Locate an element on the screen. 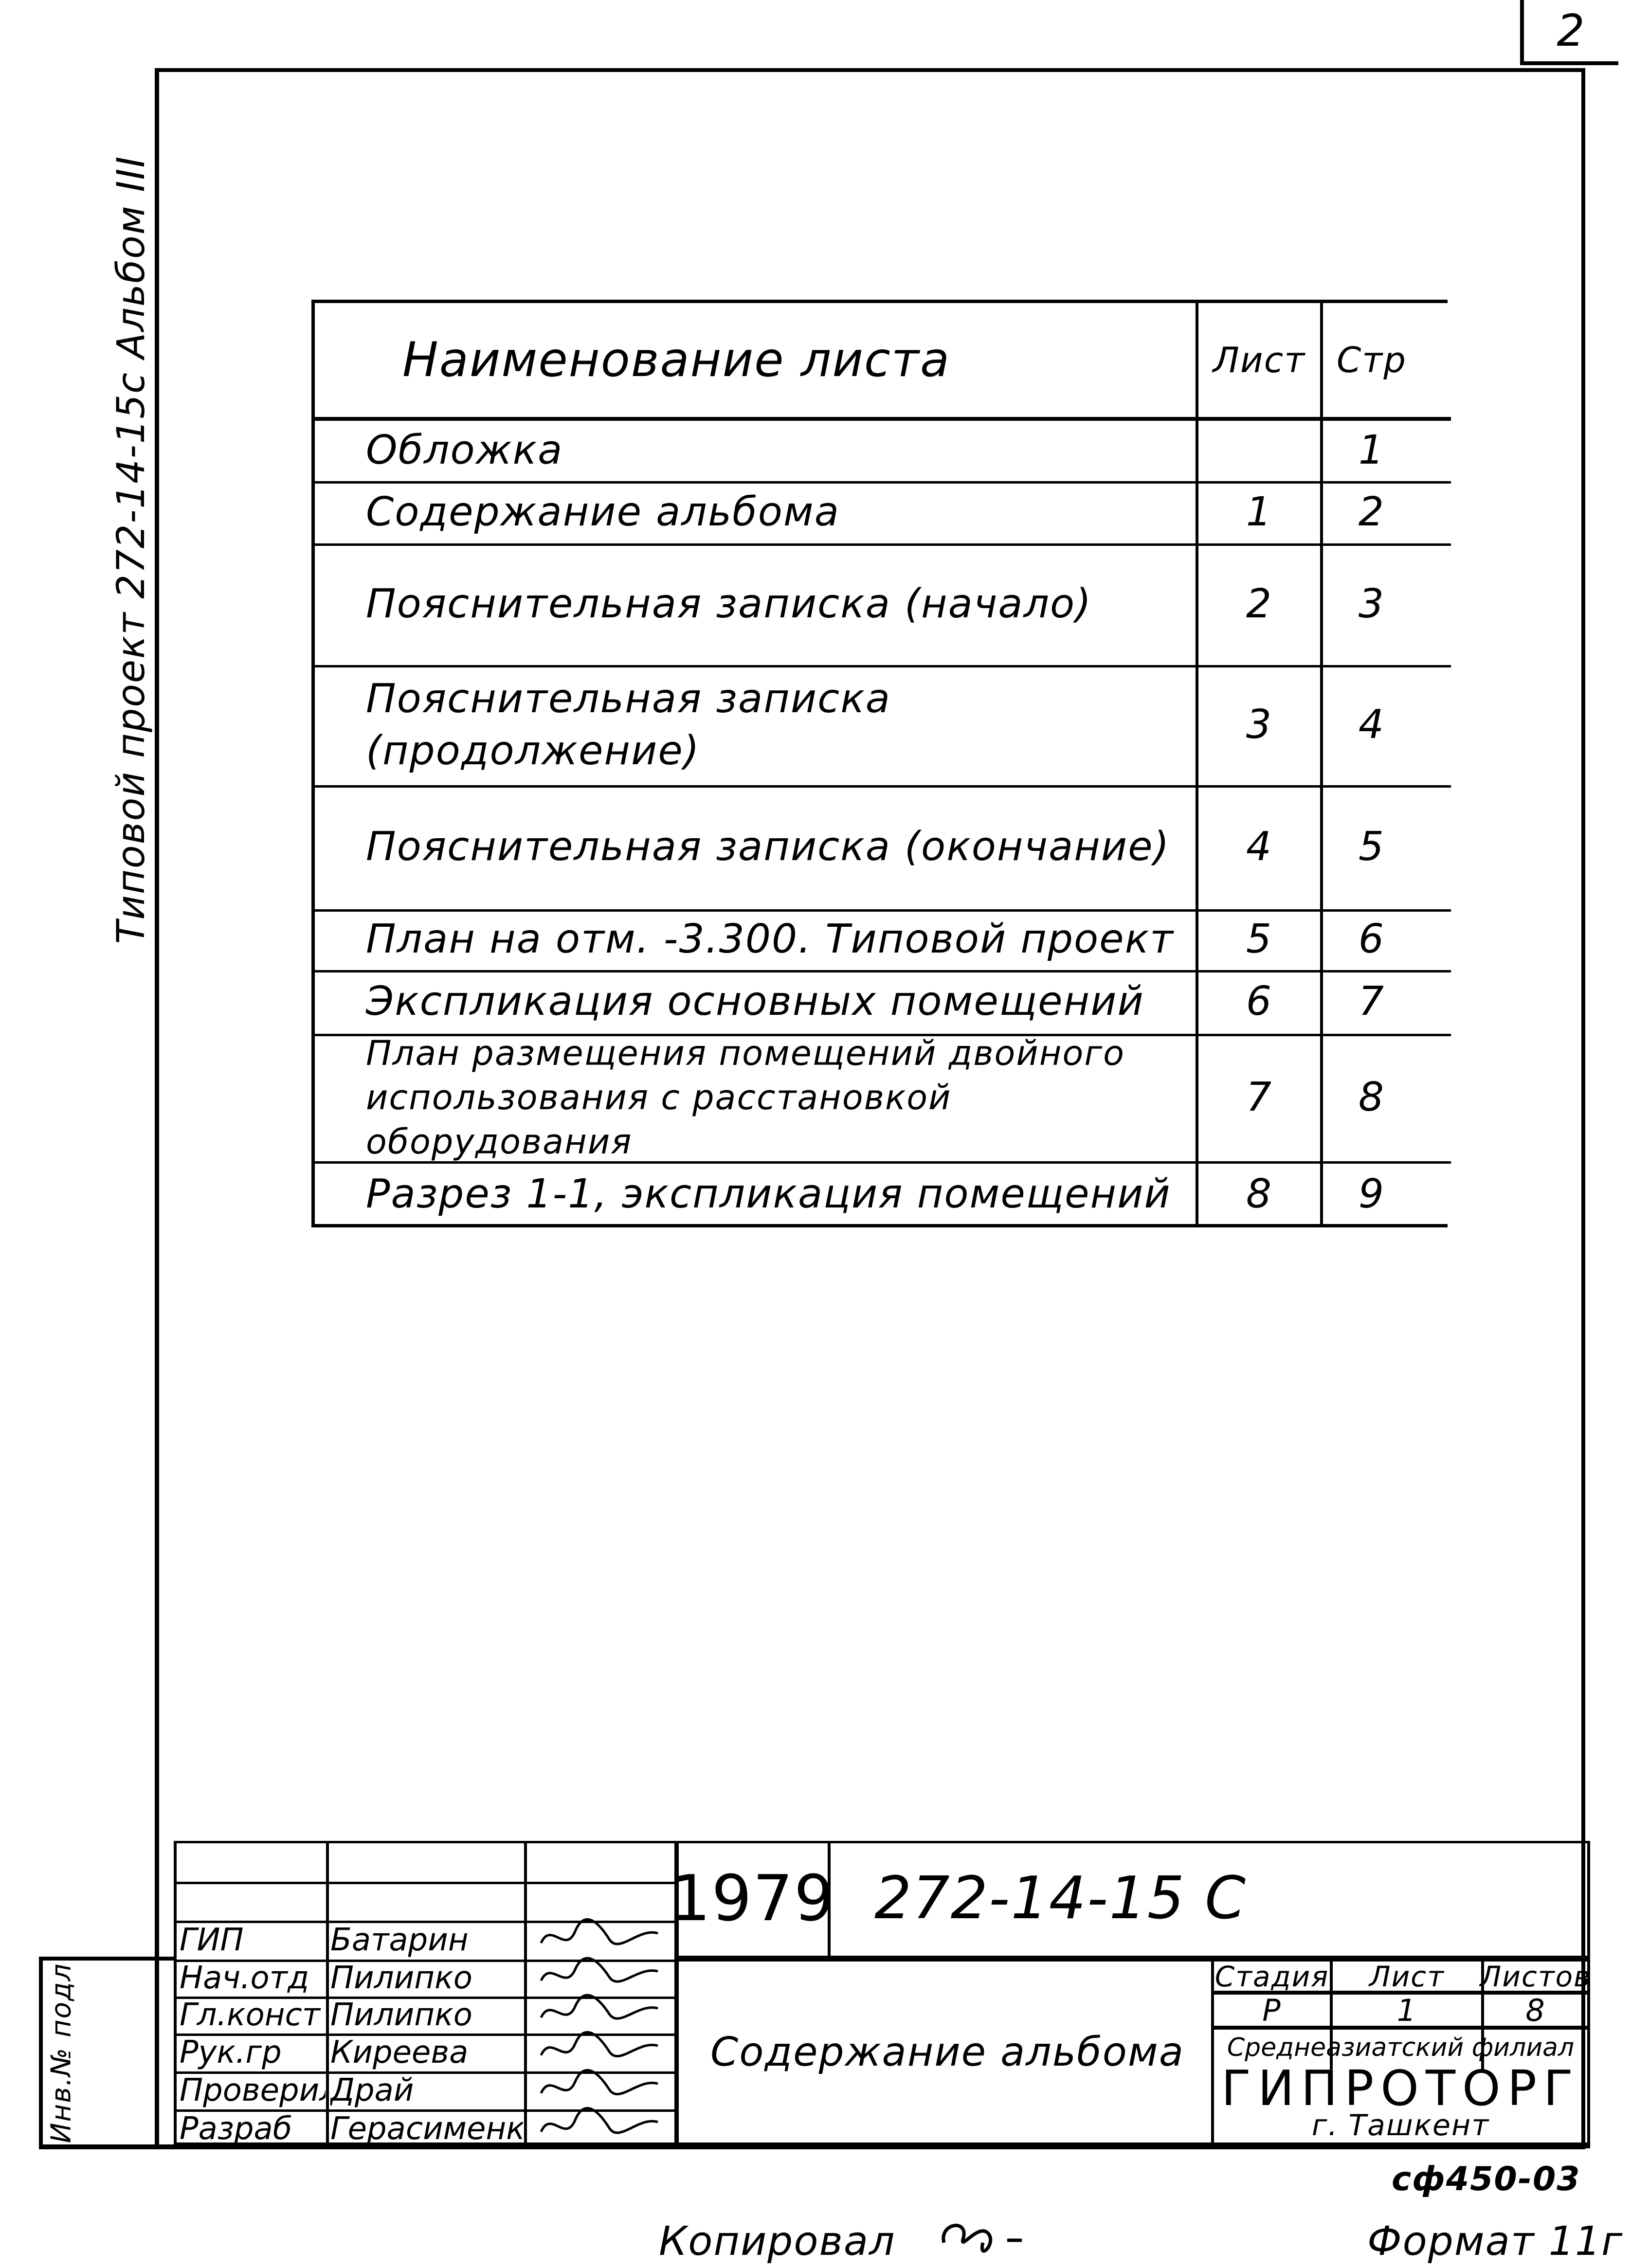  staff-name: Батарин is located at coordinates (399, 1940).